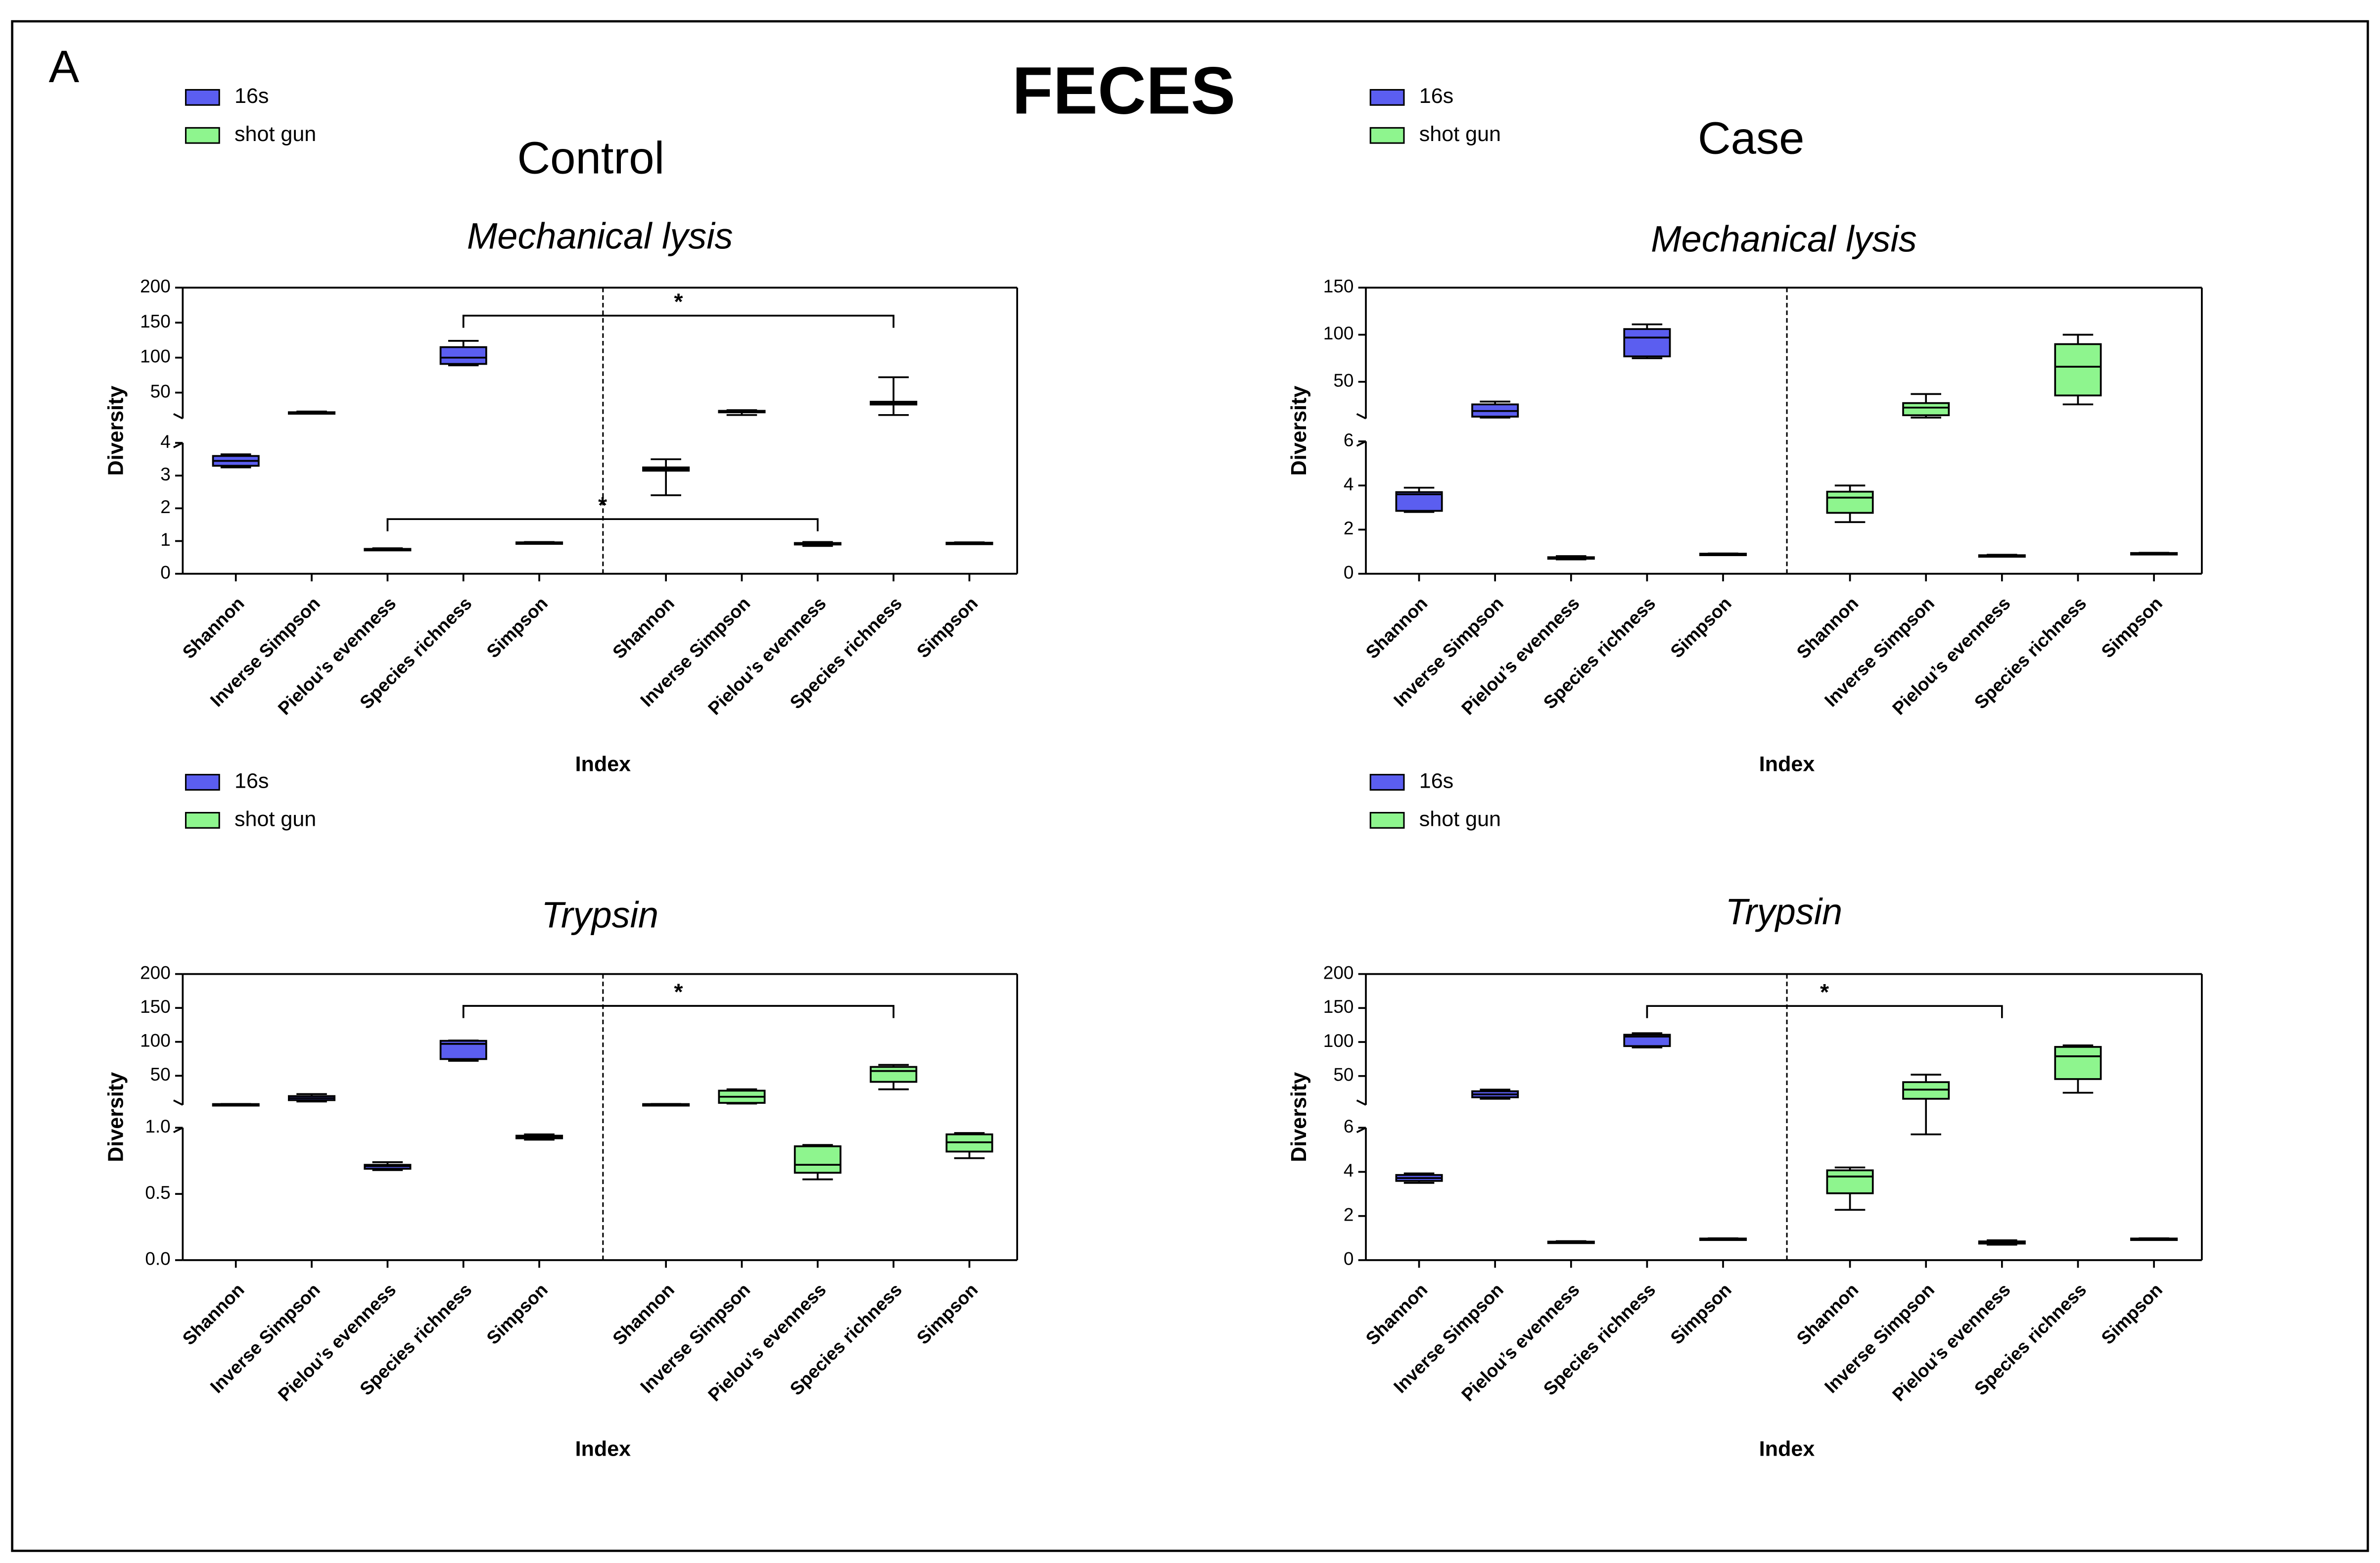 This screenshot has width=2380, height=1563. What do you see at coordinates (64, 66) in the screenshot?
I see `panel-label: A` at bounding box center [64, 66].